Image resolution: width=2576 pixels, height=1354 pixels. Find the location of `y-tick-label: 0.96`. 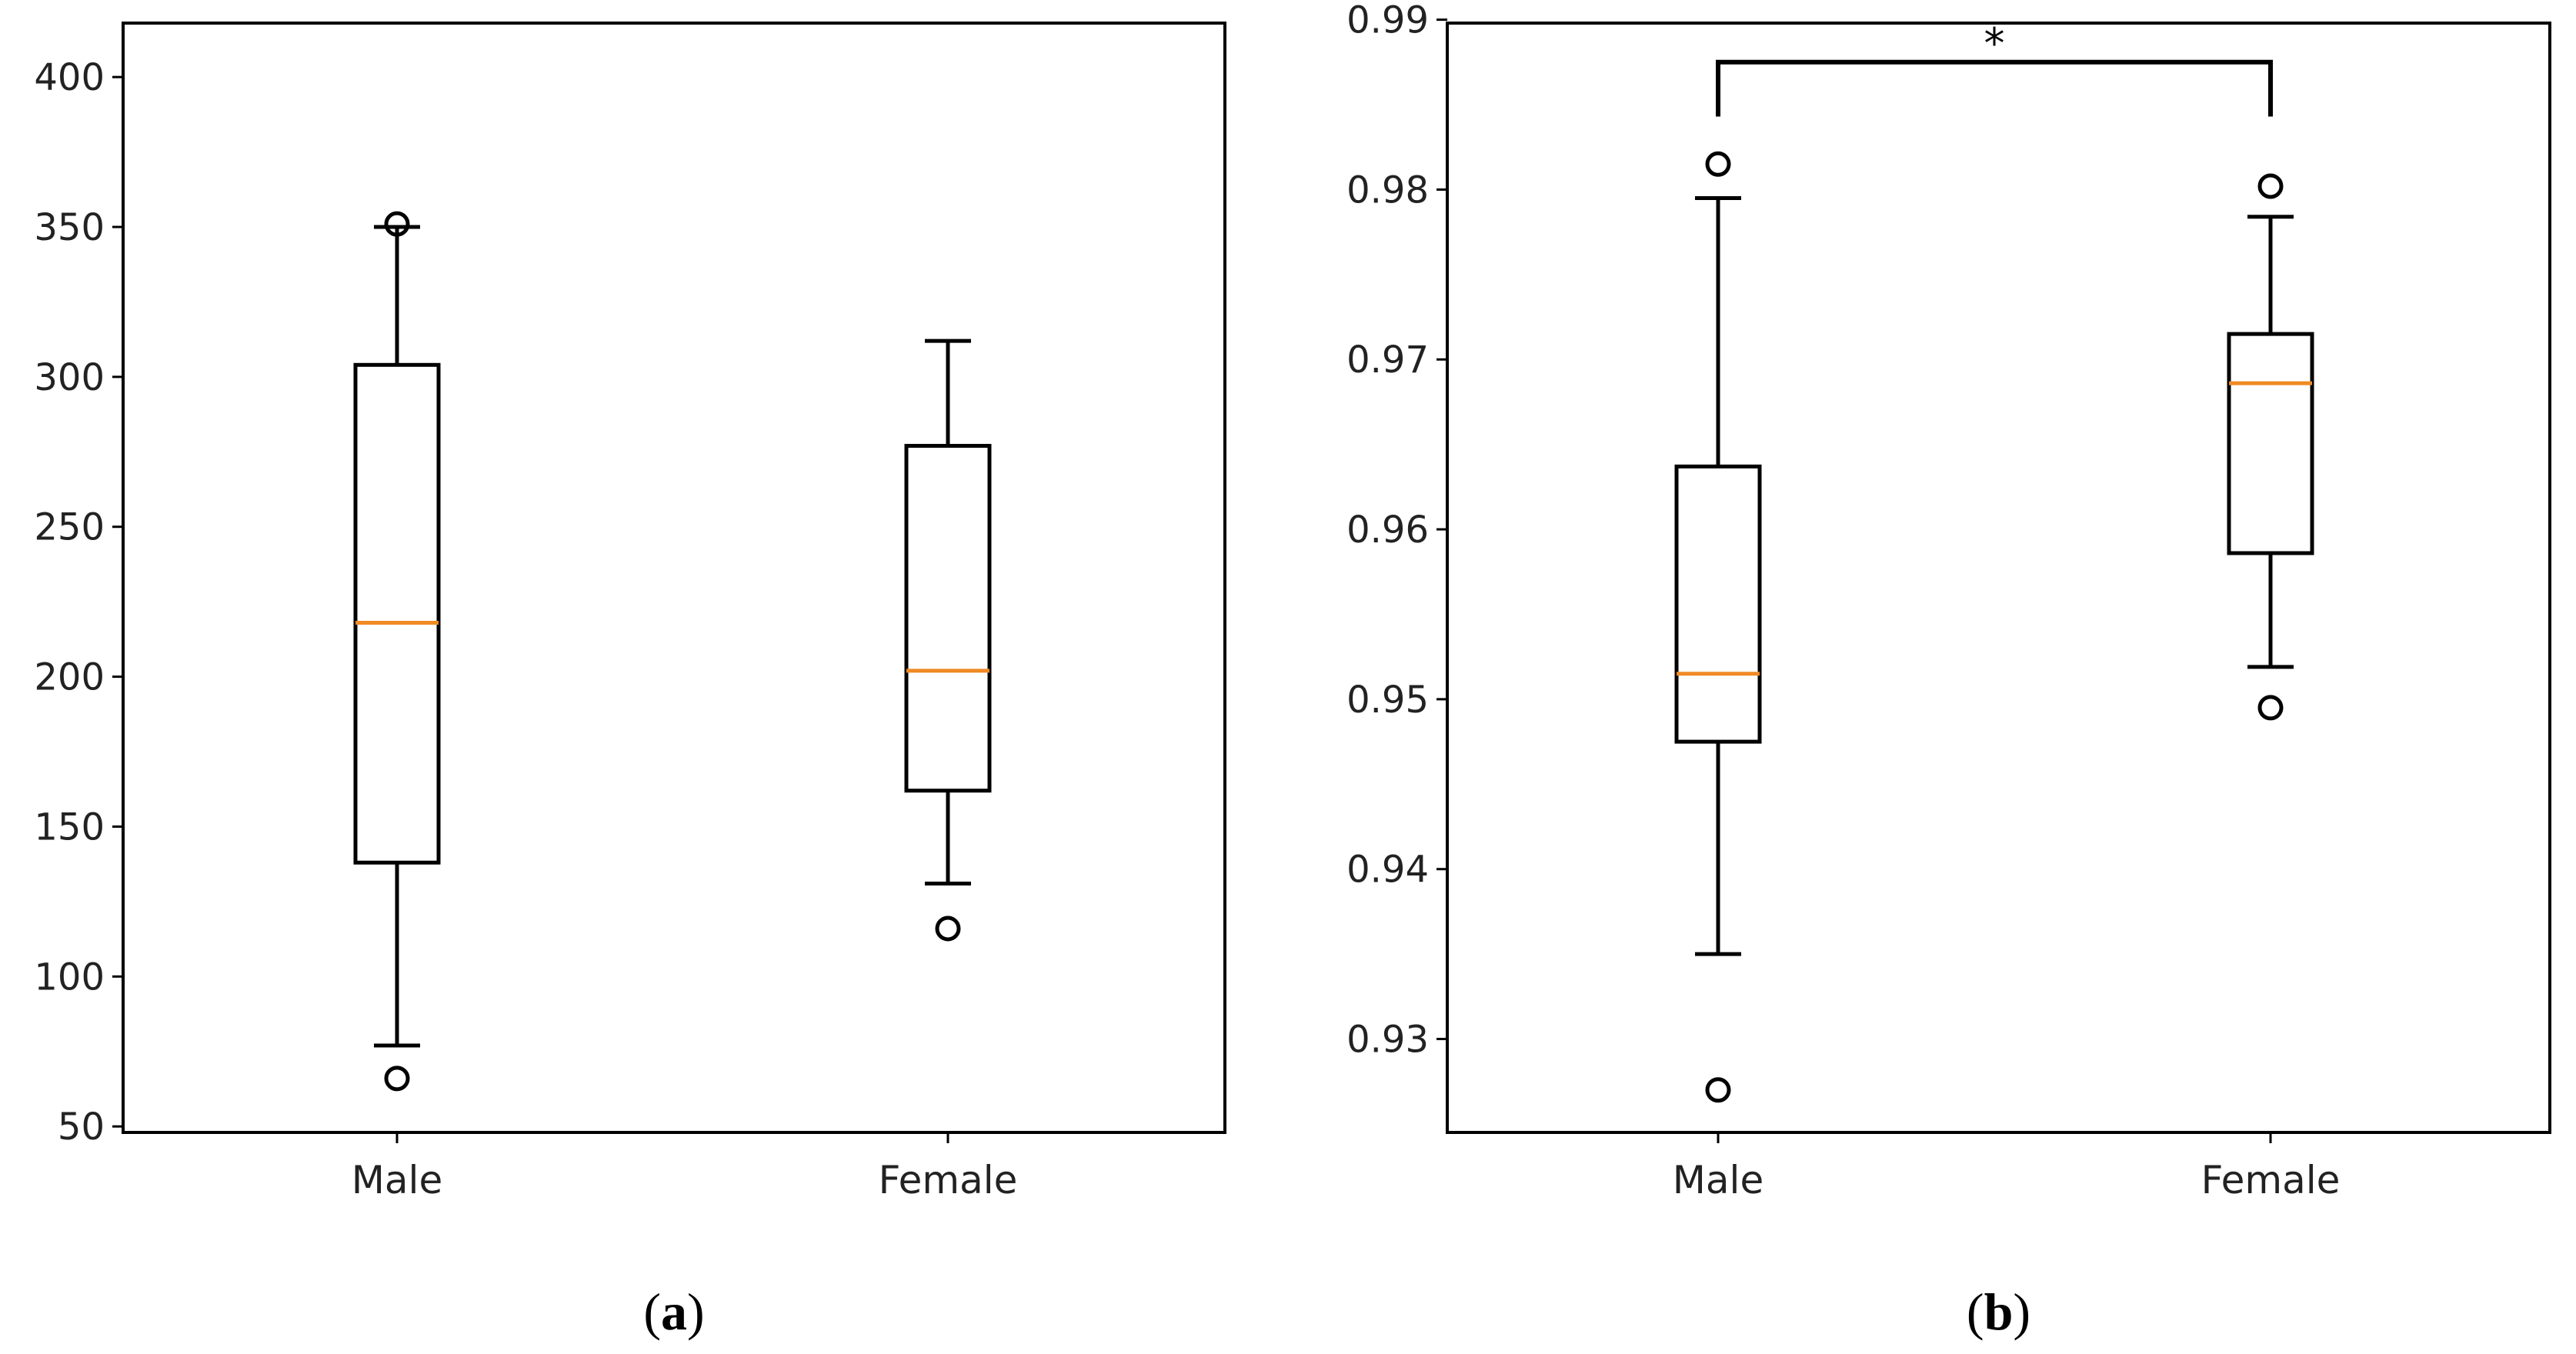

y-tick-label: 0.96 is located at coordinates (1388, 530).